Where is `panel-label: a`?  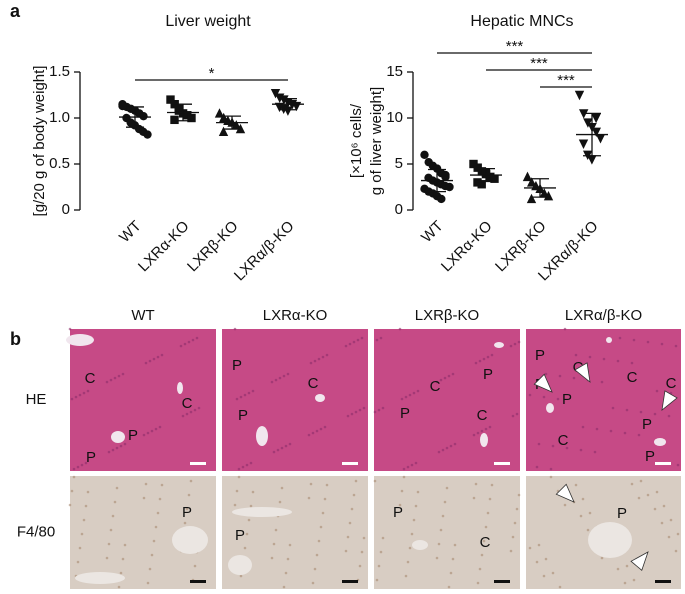 panel-label: a is located at coordinates (15, 11).